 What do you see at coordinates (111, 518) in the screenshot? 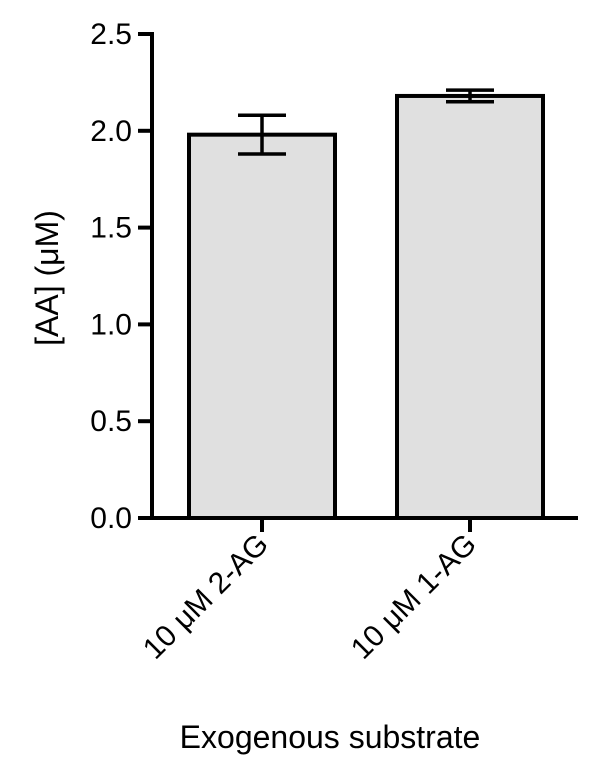
I see `y-tick-label-0: 0.0` at bounding box center [111, 518].